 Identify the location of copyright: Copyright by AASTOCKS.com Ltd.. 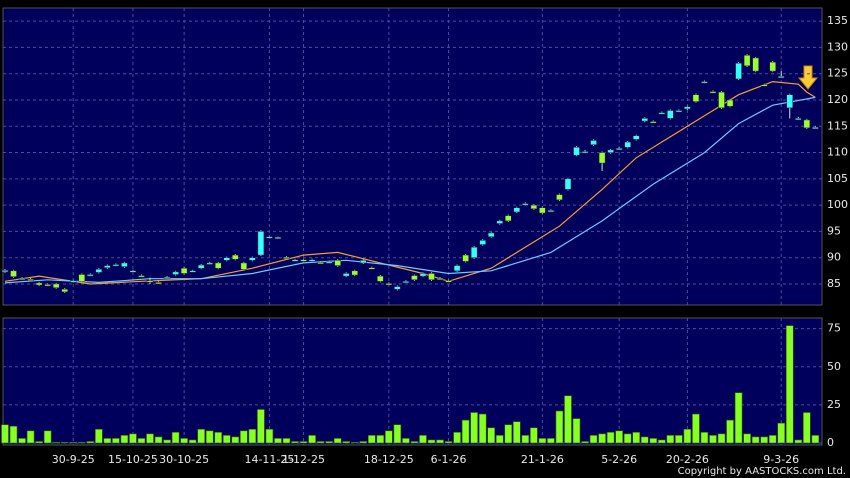
(762, 471).